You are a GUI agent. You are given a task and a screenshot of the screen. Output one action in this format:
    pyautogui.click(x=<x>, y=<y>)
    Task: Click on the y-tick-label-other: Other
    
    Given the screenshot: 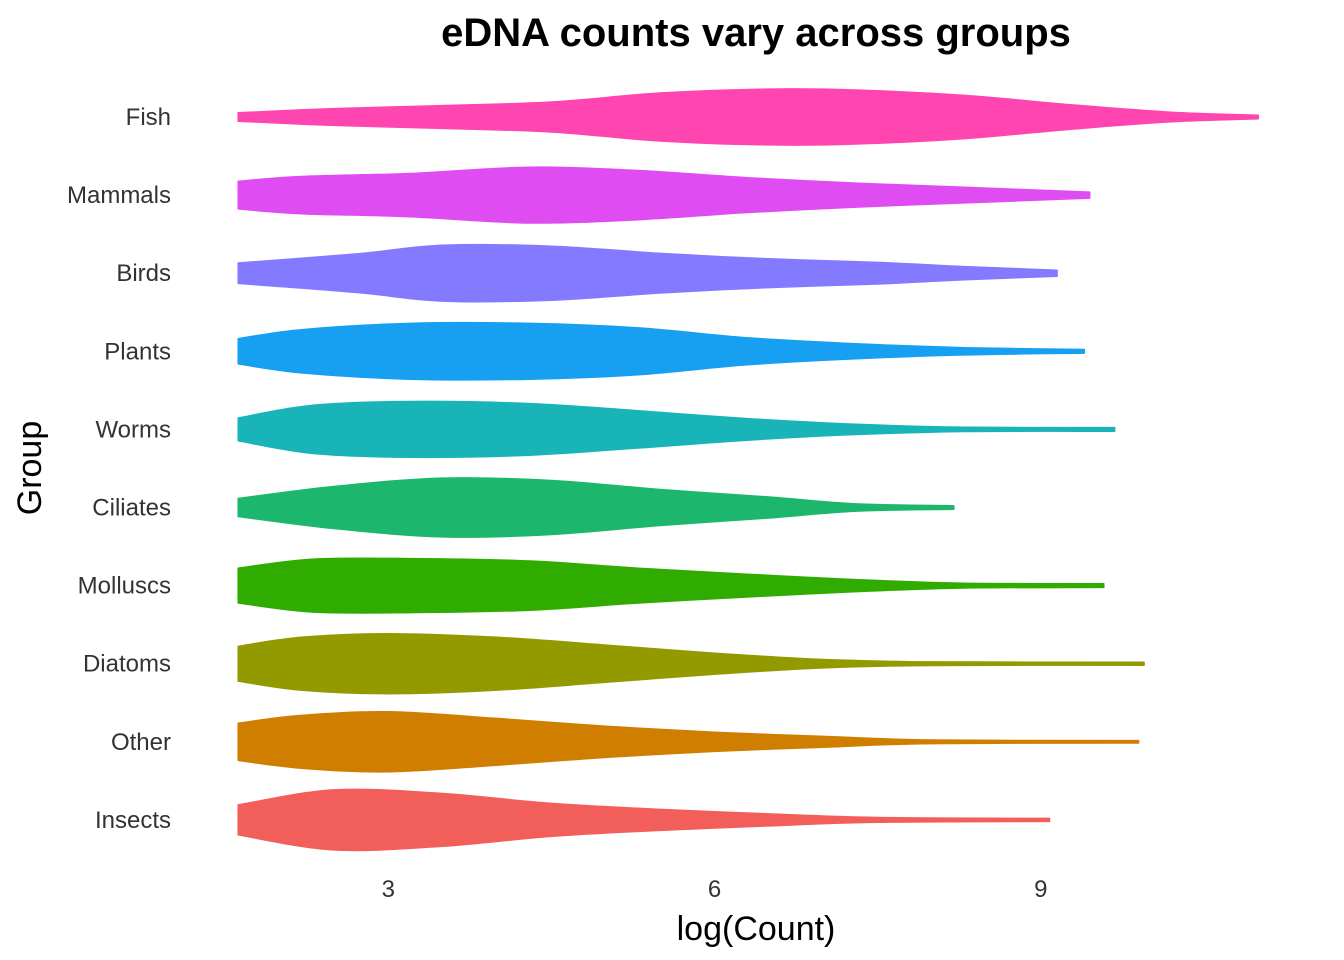 What is the action you would take?
    pyautogui.click(x=141, y=742)
    